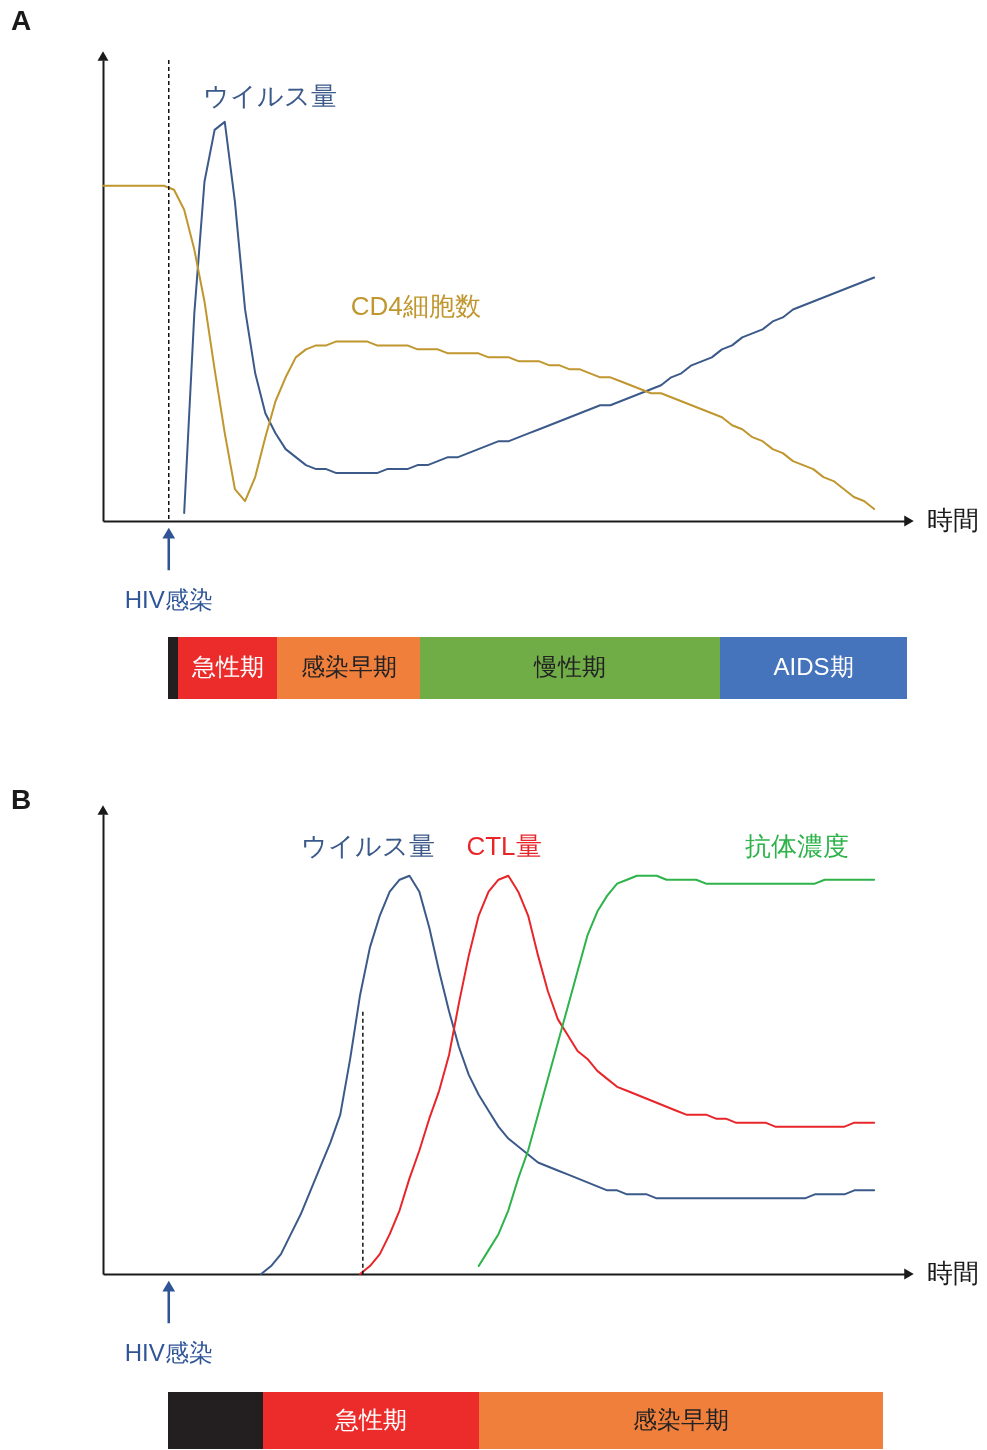 Image resolution: width=987 pixels, height=1450 pixels. Describe the element at coordinates (813, 666) in the screenshot. I see `category-label: AIDS期` at that location.